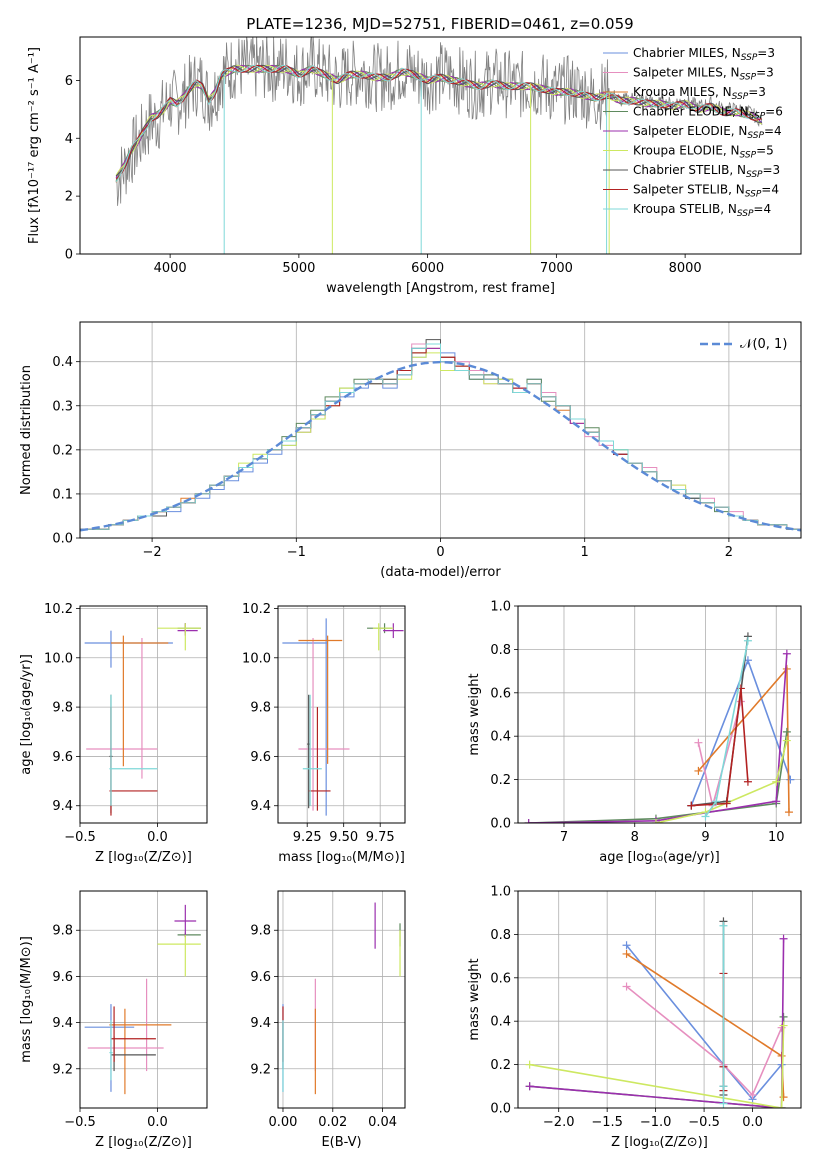  I want to click on legend-entry-base: Kroupa STELIB, N, so click(685, 209).